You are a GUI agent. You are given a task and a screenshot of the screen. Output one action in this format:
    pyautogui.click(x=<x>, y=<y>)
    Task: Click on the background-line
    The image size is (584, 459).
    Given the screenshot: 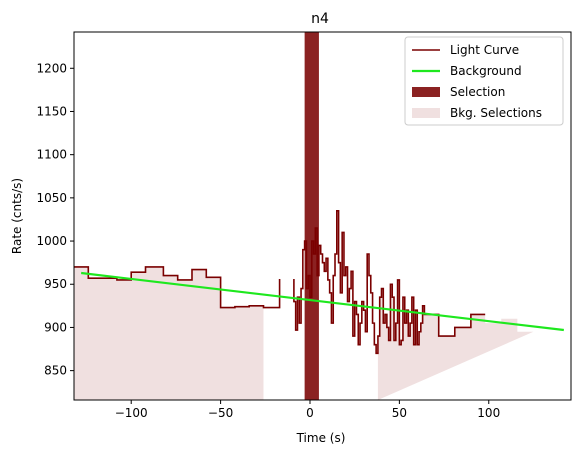 What is the action you would take?
    pyautogui.click(x=322, y=301)
    